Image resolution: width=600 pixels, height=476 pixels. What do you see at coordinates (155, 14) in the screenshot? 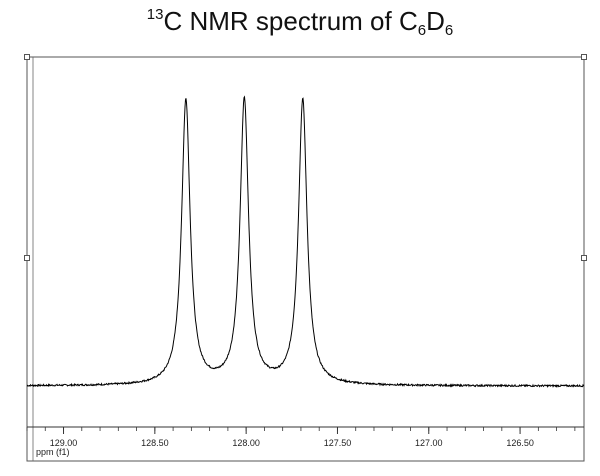
I see `title-mass-number: 13` at bounding box center [155, 14].